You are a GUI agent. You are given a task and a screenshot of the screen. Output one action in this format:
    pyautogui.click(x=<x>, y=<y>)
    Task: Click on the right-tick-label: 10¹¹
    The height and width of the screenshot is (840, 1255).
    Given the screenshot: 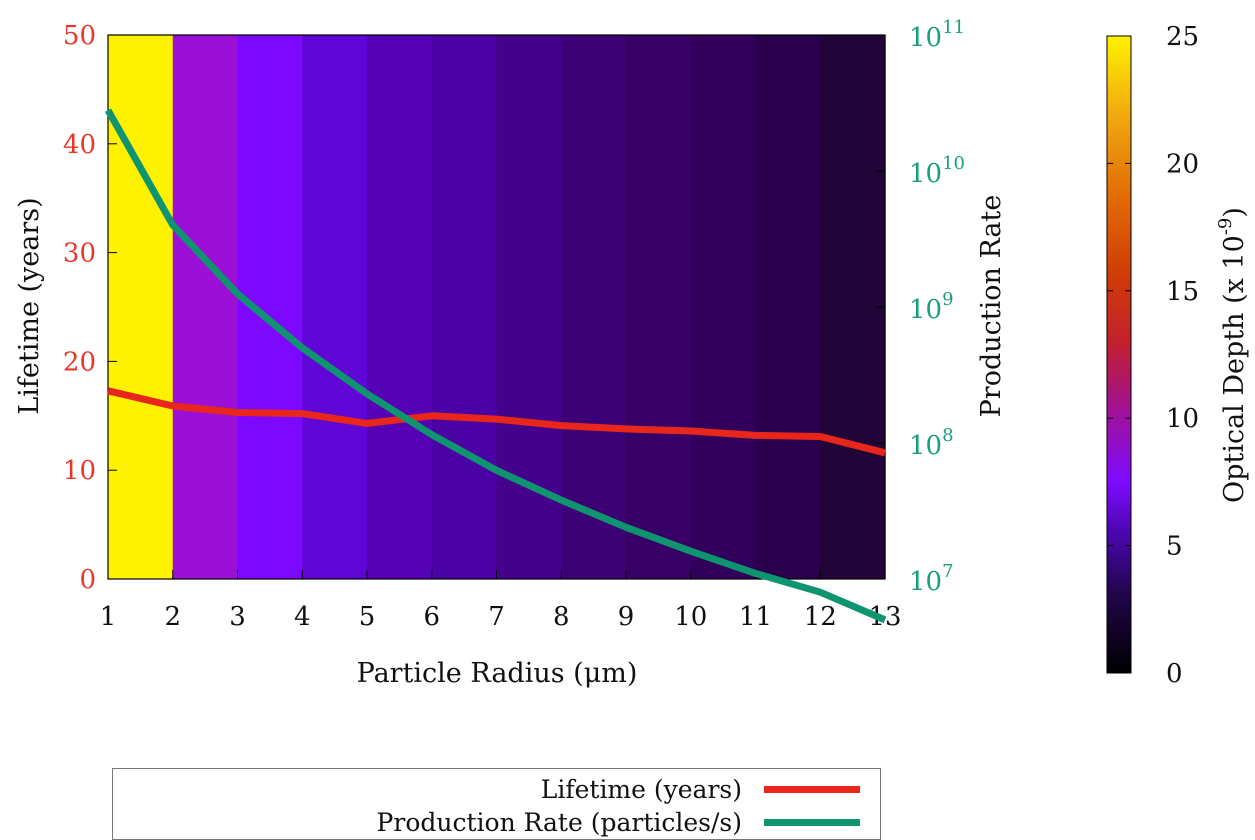 What is the action you would take?
    pyautogui.click(x=937, y=35)
    